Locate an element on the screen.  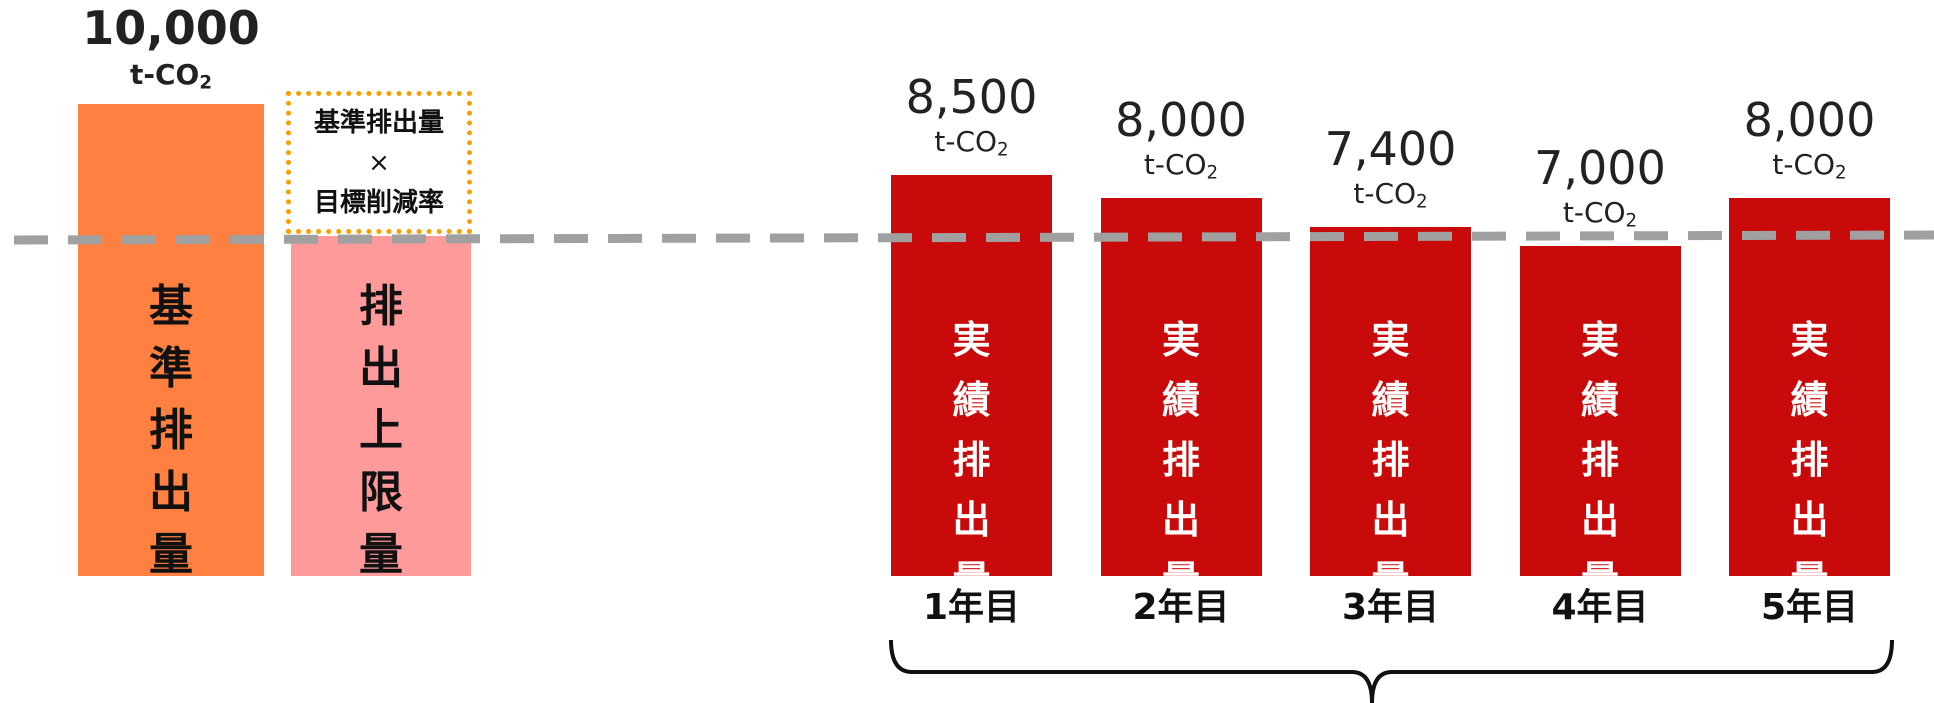
cap-formula-box: 基準排出量 × 目標削減率 is located at coordinates (379, 162).